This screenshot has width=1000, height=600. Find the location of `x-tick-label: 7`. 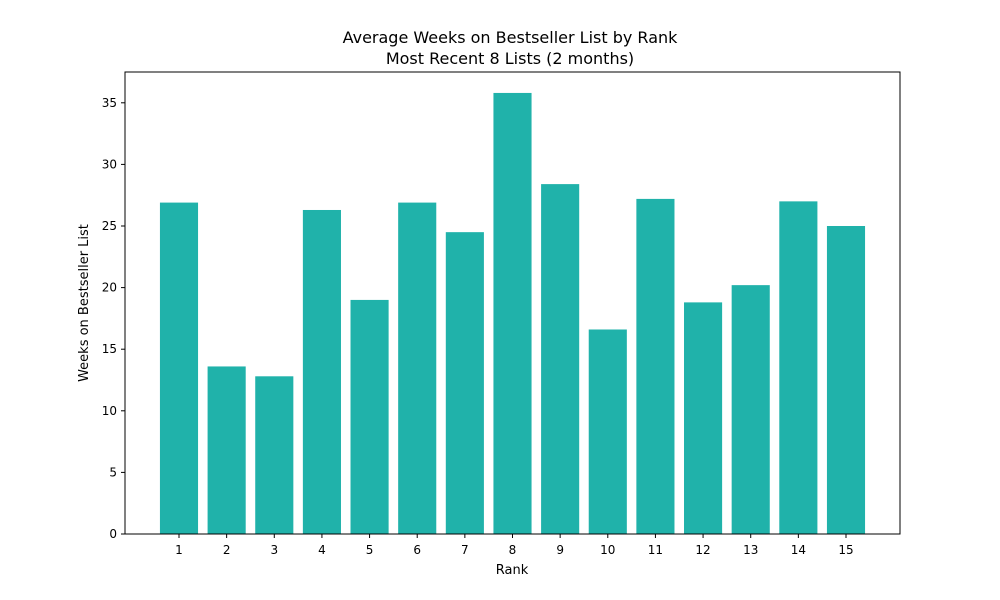

x-tick-label: 7 is located at coordinates (465, 550).